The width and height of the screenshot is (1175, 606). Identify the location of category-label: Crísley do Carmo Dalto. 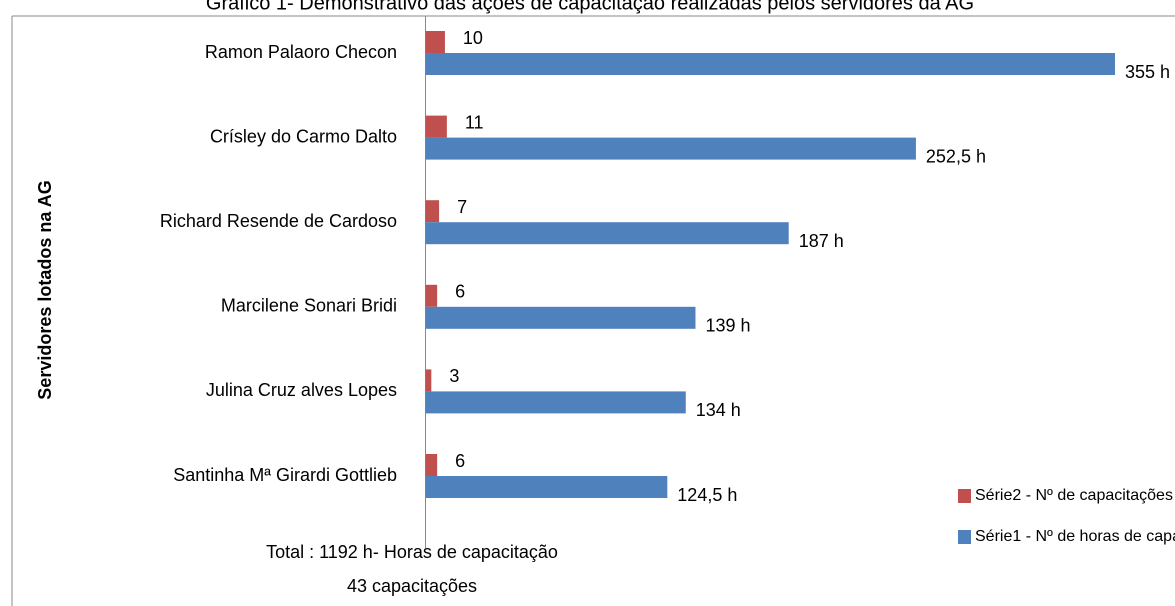
(303, 136).